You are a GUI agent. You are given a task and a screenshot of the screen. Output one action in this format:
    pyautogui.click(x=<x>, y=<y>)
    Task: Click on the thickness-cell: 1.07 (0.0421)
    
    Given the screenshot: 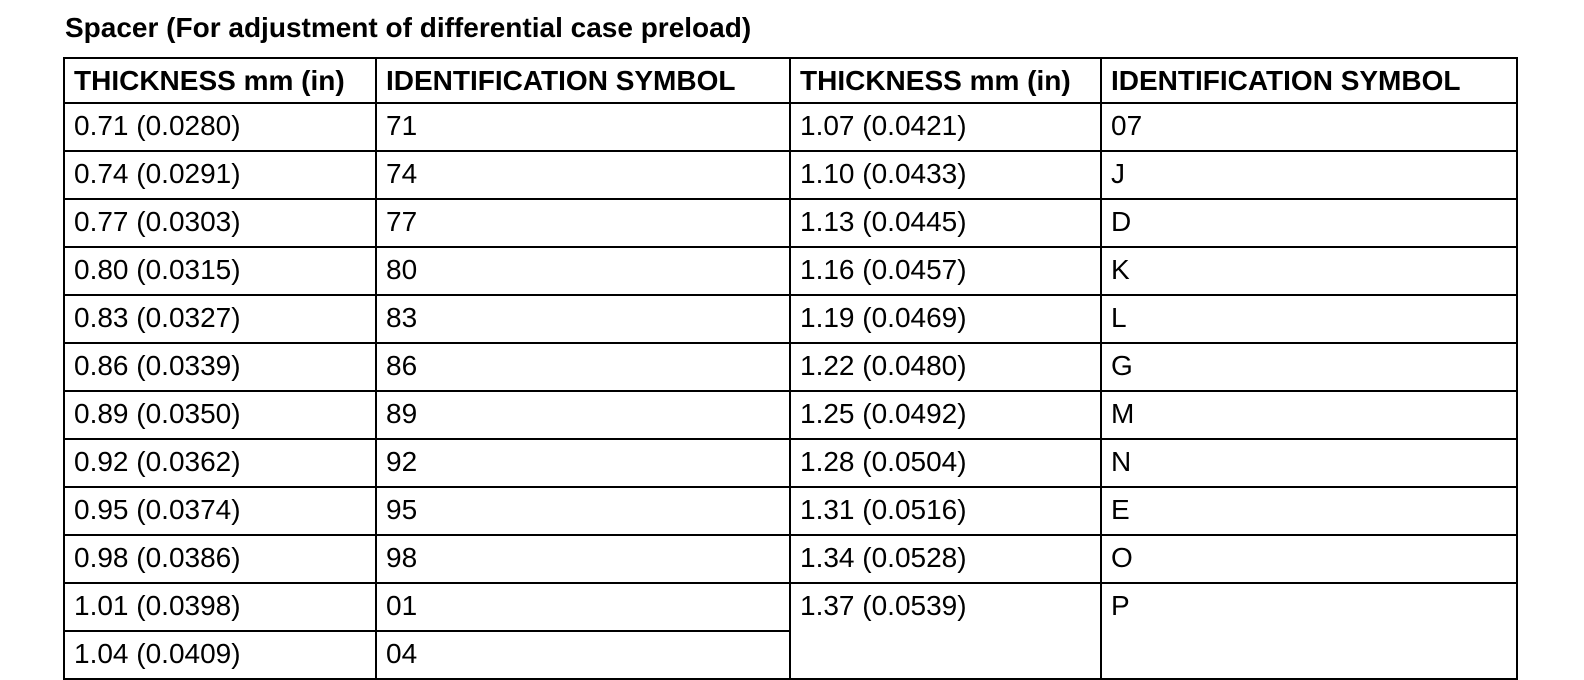 What is the action you would take?
    pyautogui.click(x=945, y=127)
    